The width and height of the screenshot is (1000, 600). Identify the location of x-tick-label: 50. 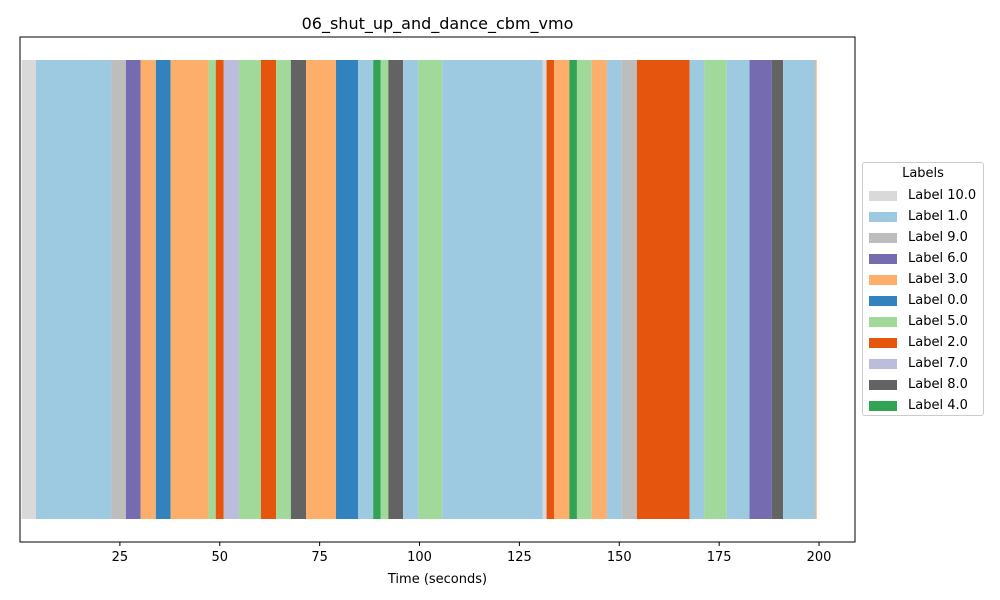
(219, 557).